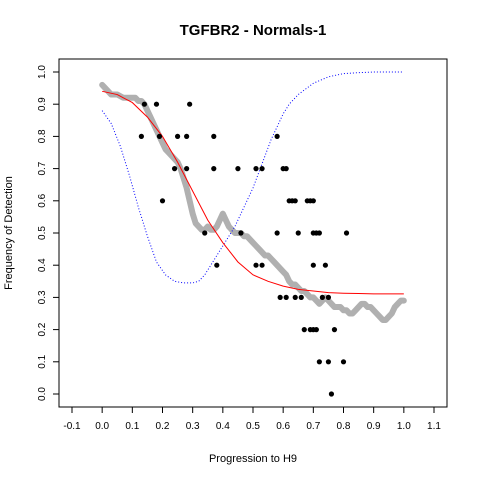  What do you see at coordinates (42, 200) in the screenshot?
I see `y-tick-label: 0.6` at bounding box center [42, 200].